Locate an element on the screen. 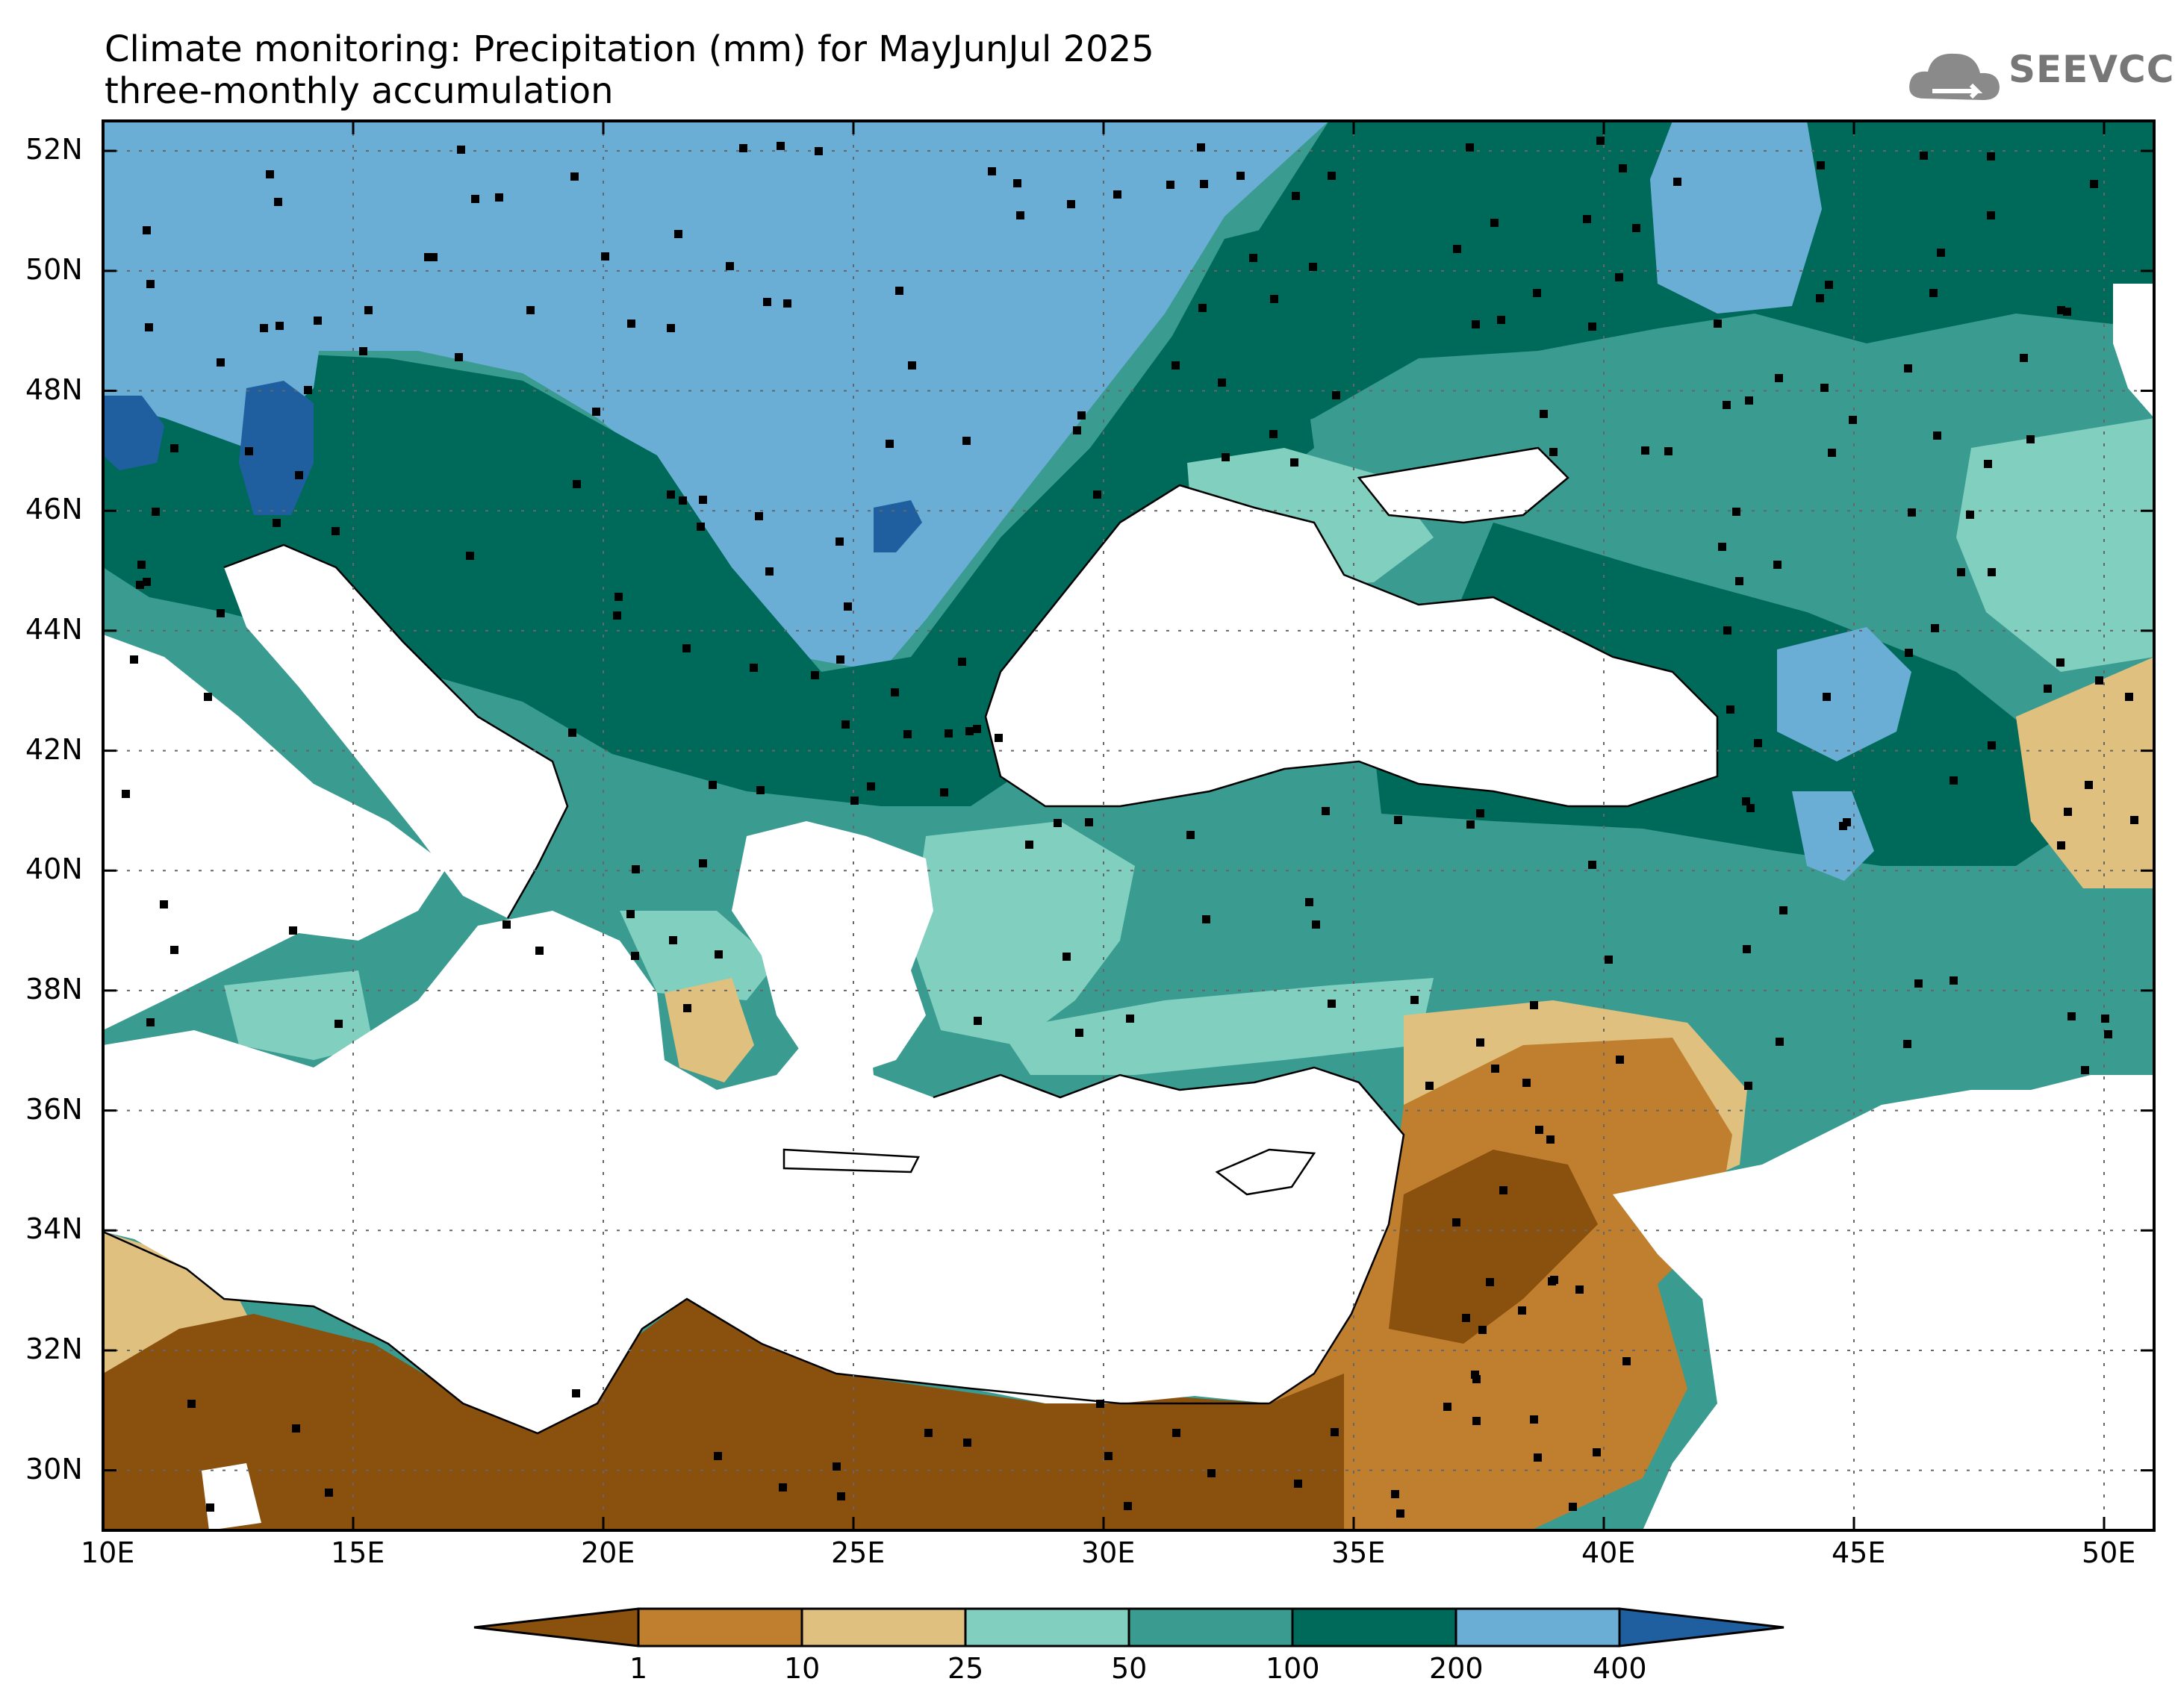 The height and width of the screenshot is (1708, 2175). colorbar-threshold-label: 1 is located at coordinates (638, 1668).